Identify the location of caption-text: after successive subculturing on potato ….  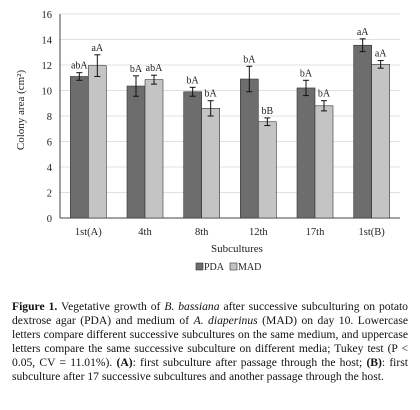
(210, 313).